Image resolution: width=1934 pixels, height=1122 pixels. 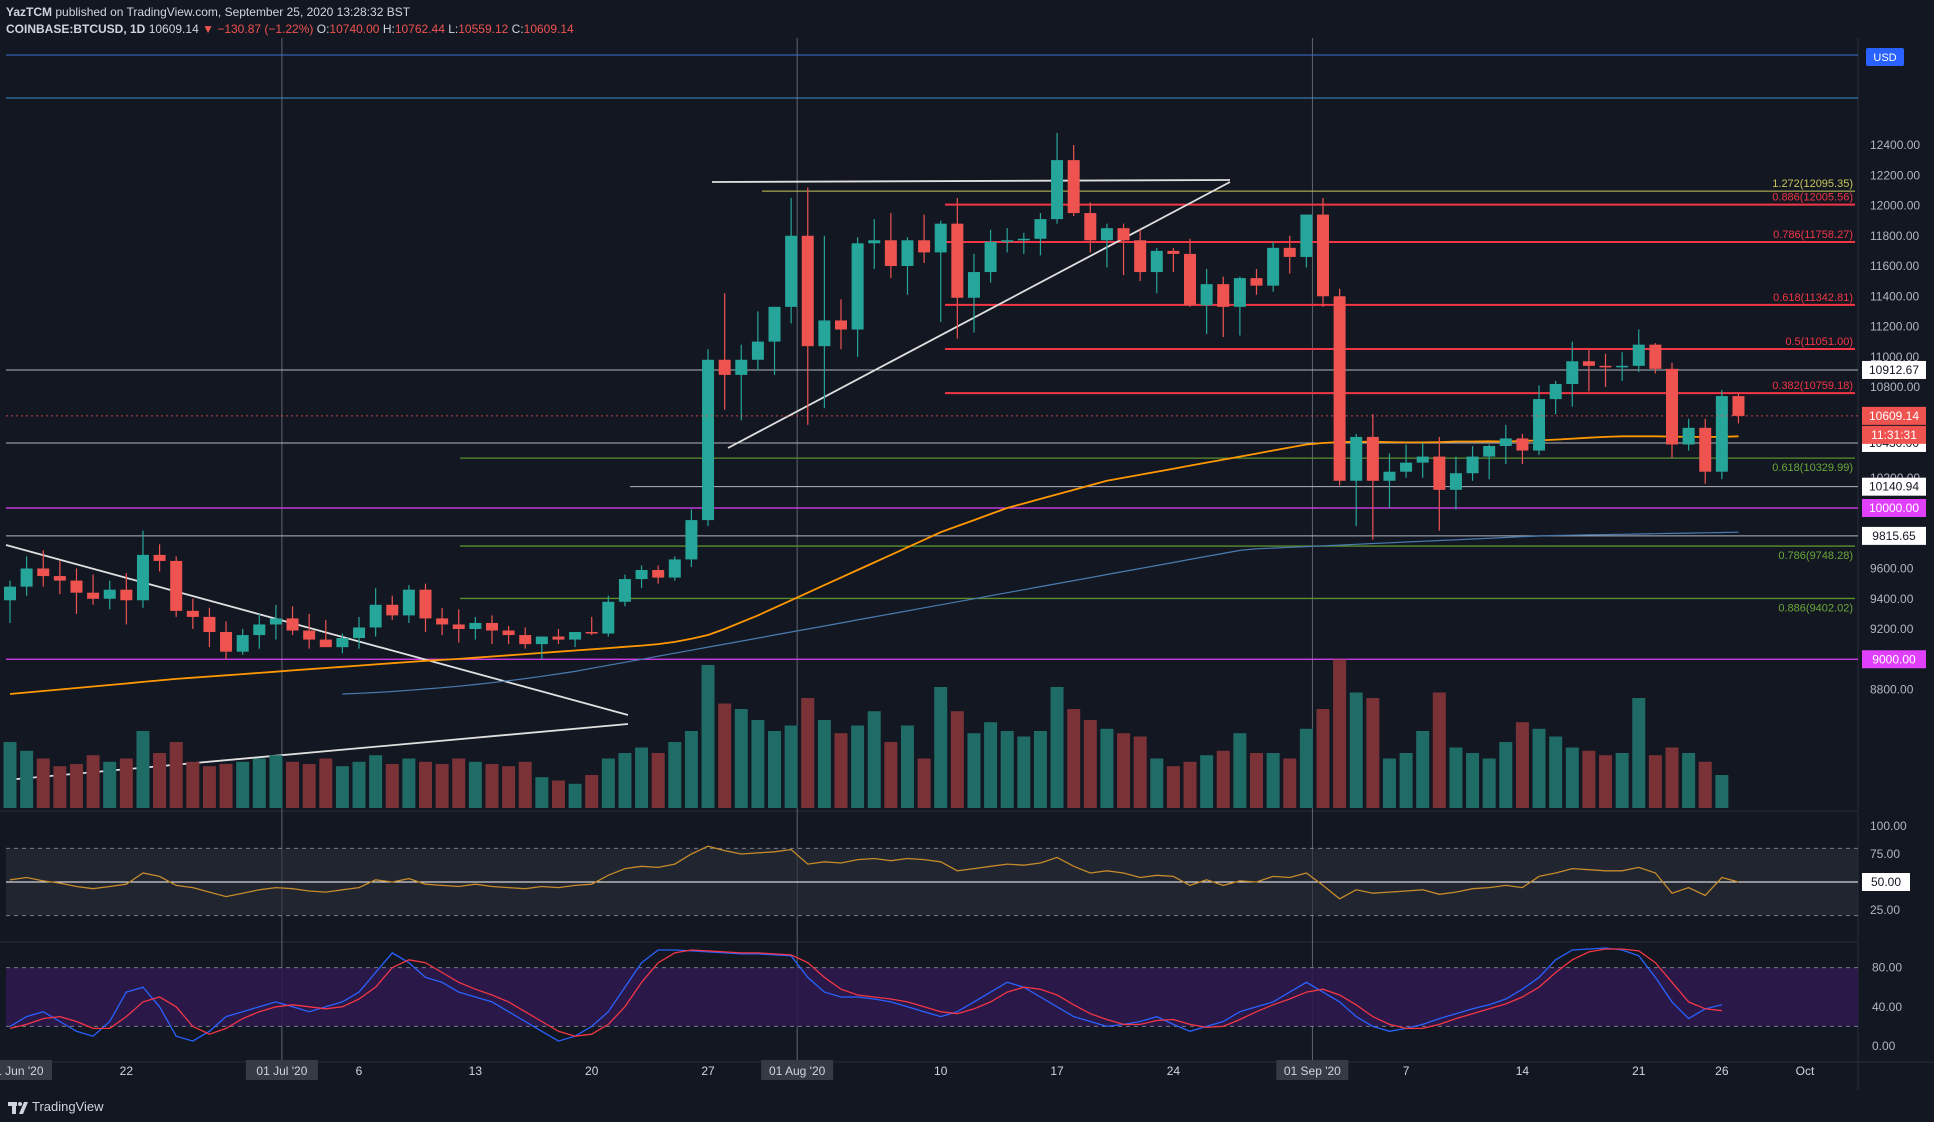 I want to click on date-axis-label: 20, so click(x=592, y=1071).